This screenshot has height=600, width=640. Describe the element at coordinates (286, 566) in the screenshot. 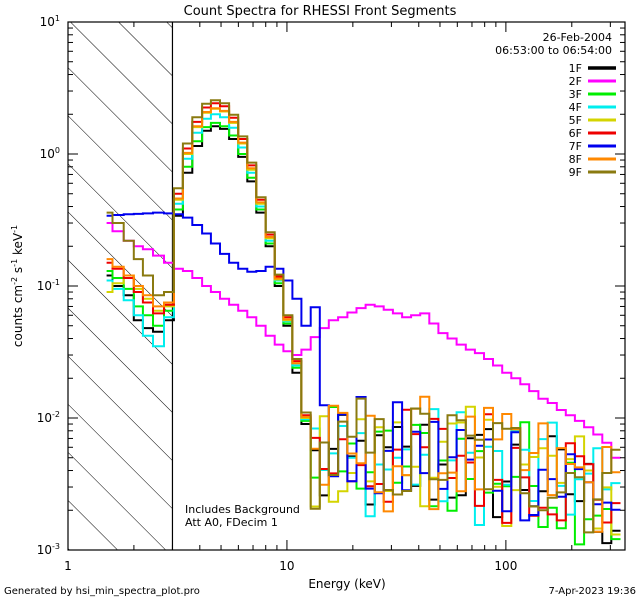

I see `x-tick-label: 10` at that location.